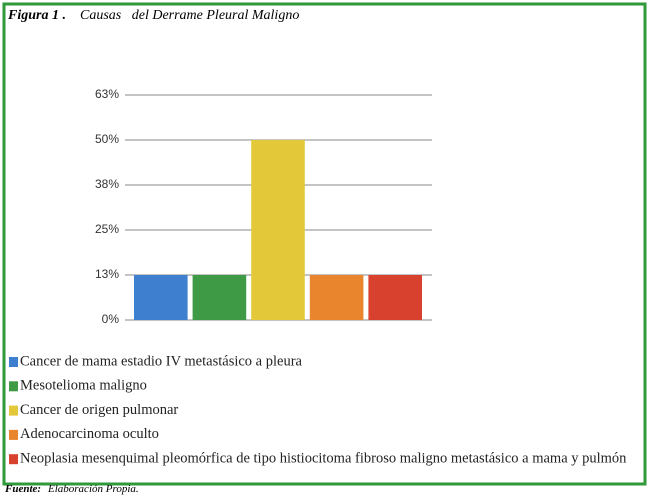  What do you see at coordinates (107, 94) in the screenshot?
I see `y-tick-label: 63%` at bounding box center [107, 94].